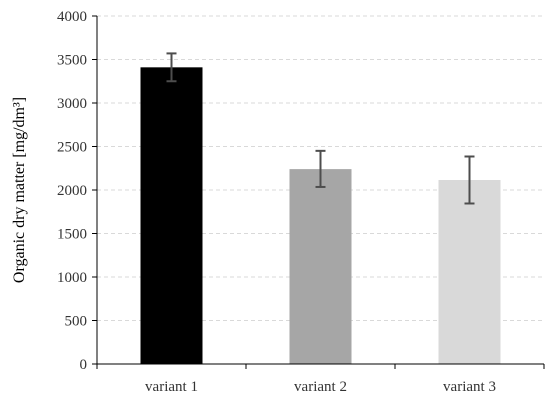 Image resolution: width=550 pixels, height=402 pixels. What do you see at coordinates (84, 365) in the screenshot?
I see `y-tick-label: 0` at bounding box center [84, 365].